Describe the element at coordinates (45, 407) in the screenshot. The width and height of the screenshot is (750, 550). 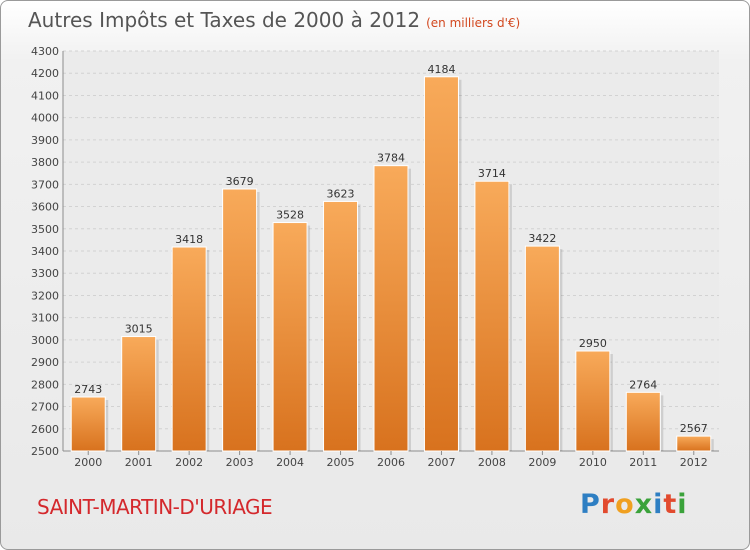
I see `y-tick-label: 2700` at that location.